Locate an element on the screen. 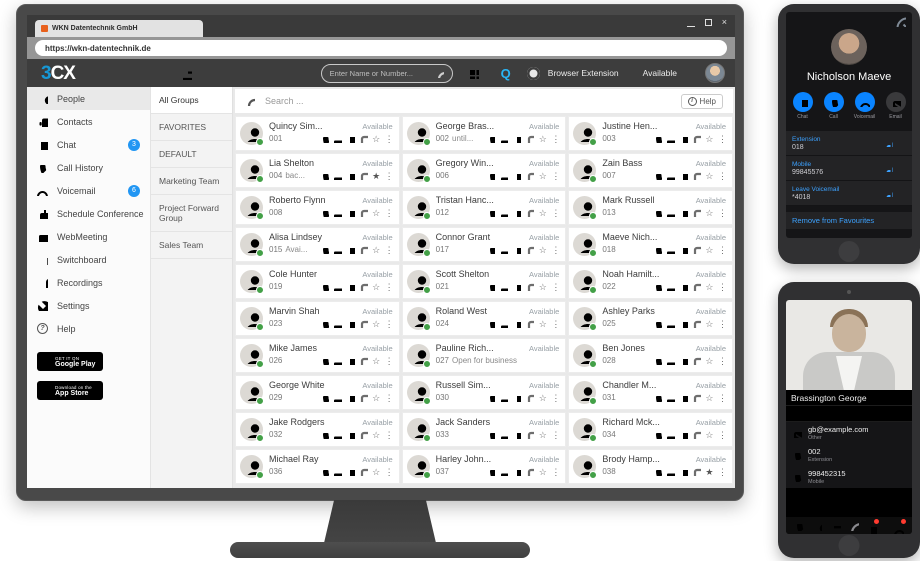 The height and width of the screenshot is (561, 920). contact-card: Gregory Win... Available 006 is located at coordinates (484, 170).